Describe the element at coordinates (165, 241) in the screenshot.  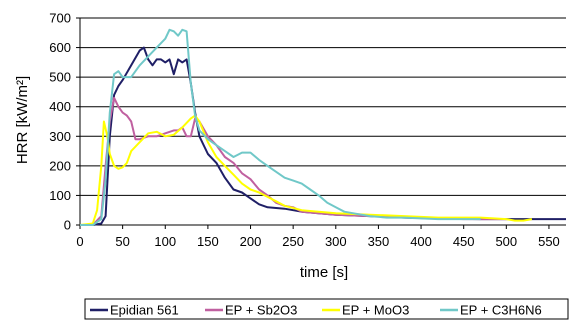
I see `x-tick-label-100: 100` at that location.